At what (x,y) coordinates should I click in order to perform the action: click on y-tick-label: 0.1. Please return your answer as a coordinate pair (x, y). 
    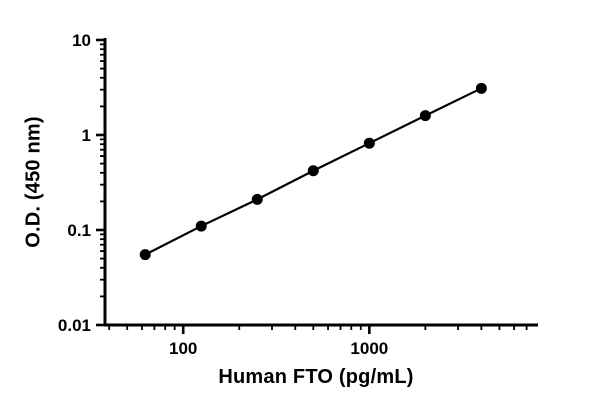
    Looking at the image, I should click on (79, 230).